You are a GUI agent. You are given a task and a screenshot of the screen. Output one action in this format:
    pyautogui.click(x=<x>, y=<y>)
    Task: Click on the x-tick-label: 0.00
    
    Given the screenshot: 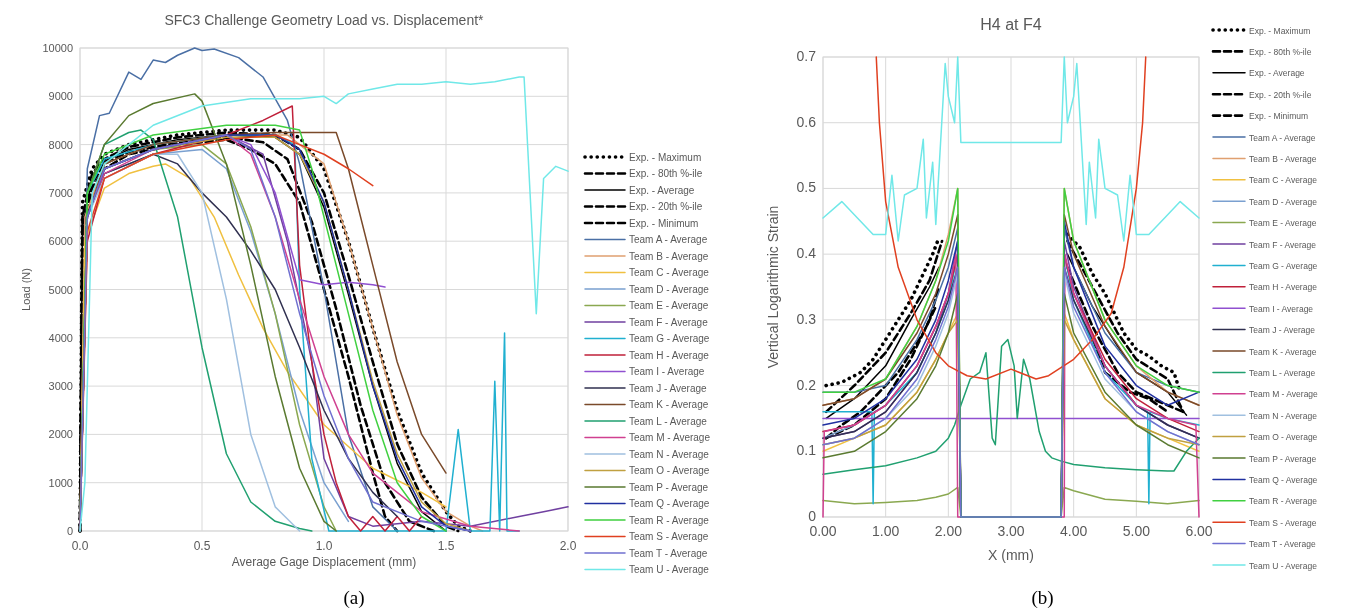 What is the action you would take?
    pyautogui.click(x=823, y=531)
    